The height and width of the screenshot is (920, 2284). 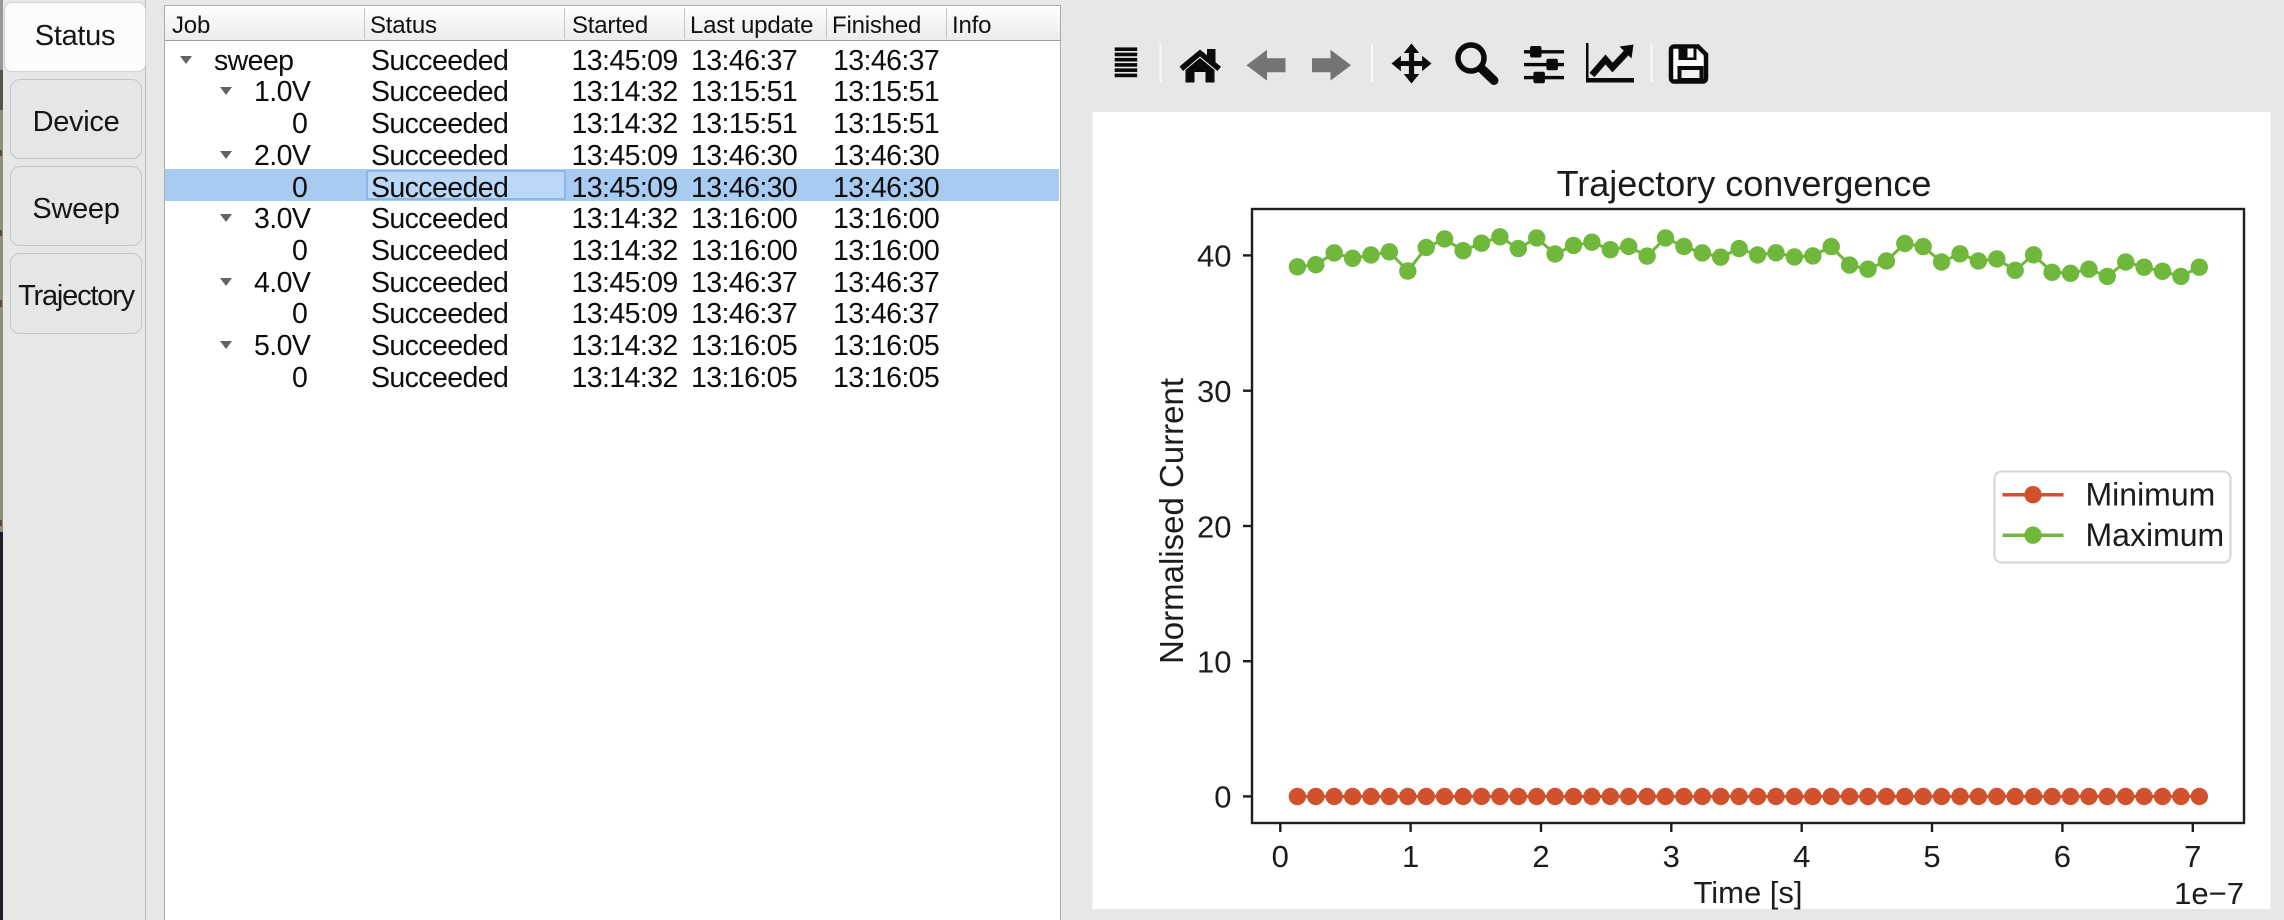 I want to click on svg-text: 10, so click(x=1214, y=662).